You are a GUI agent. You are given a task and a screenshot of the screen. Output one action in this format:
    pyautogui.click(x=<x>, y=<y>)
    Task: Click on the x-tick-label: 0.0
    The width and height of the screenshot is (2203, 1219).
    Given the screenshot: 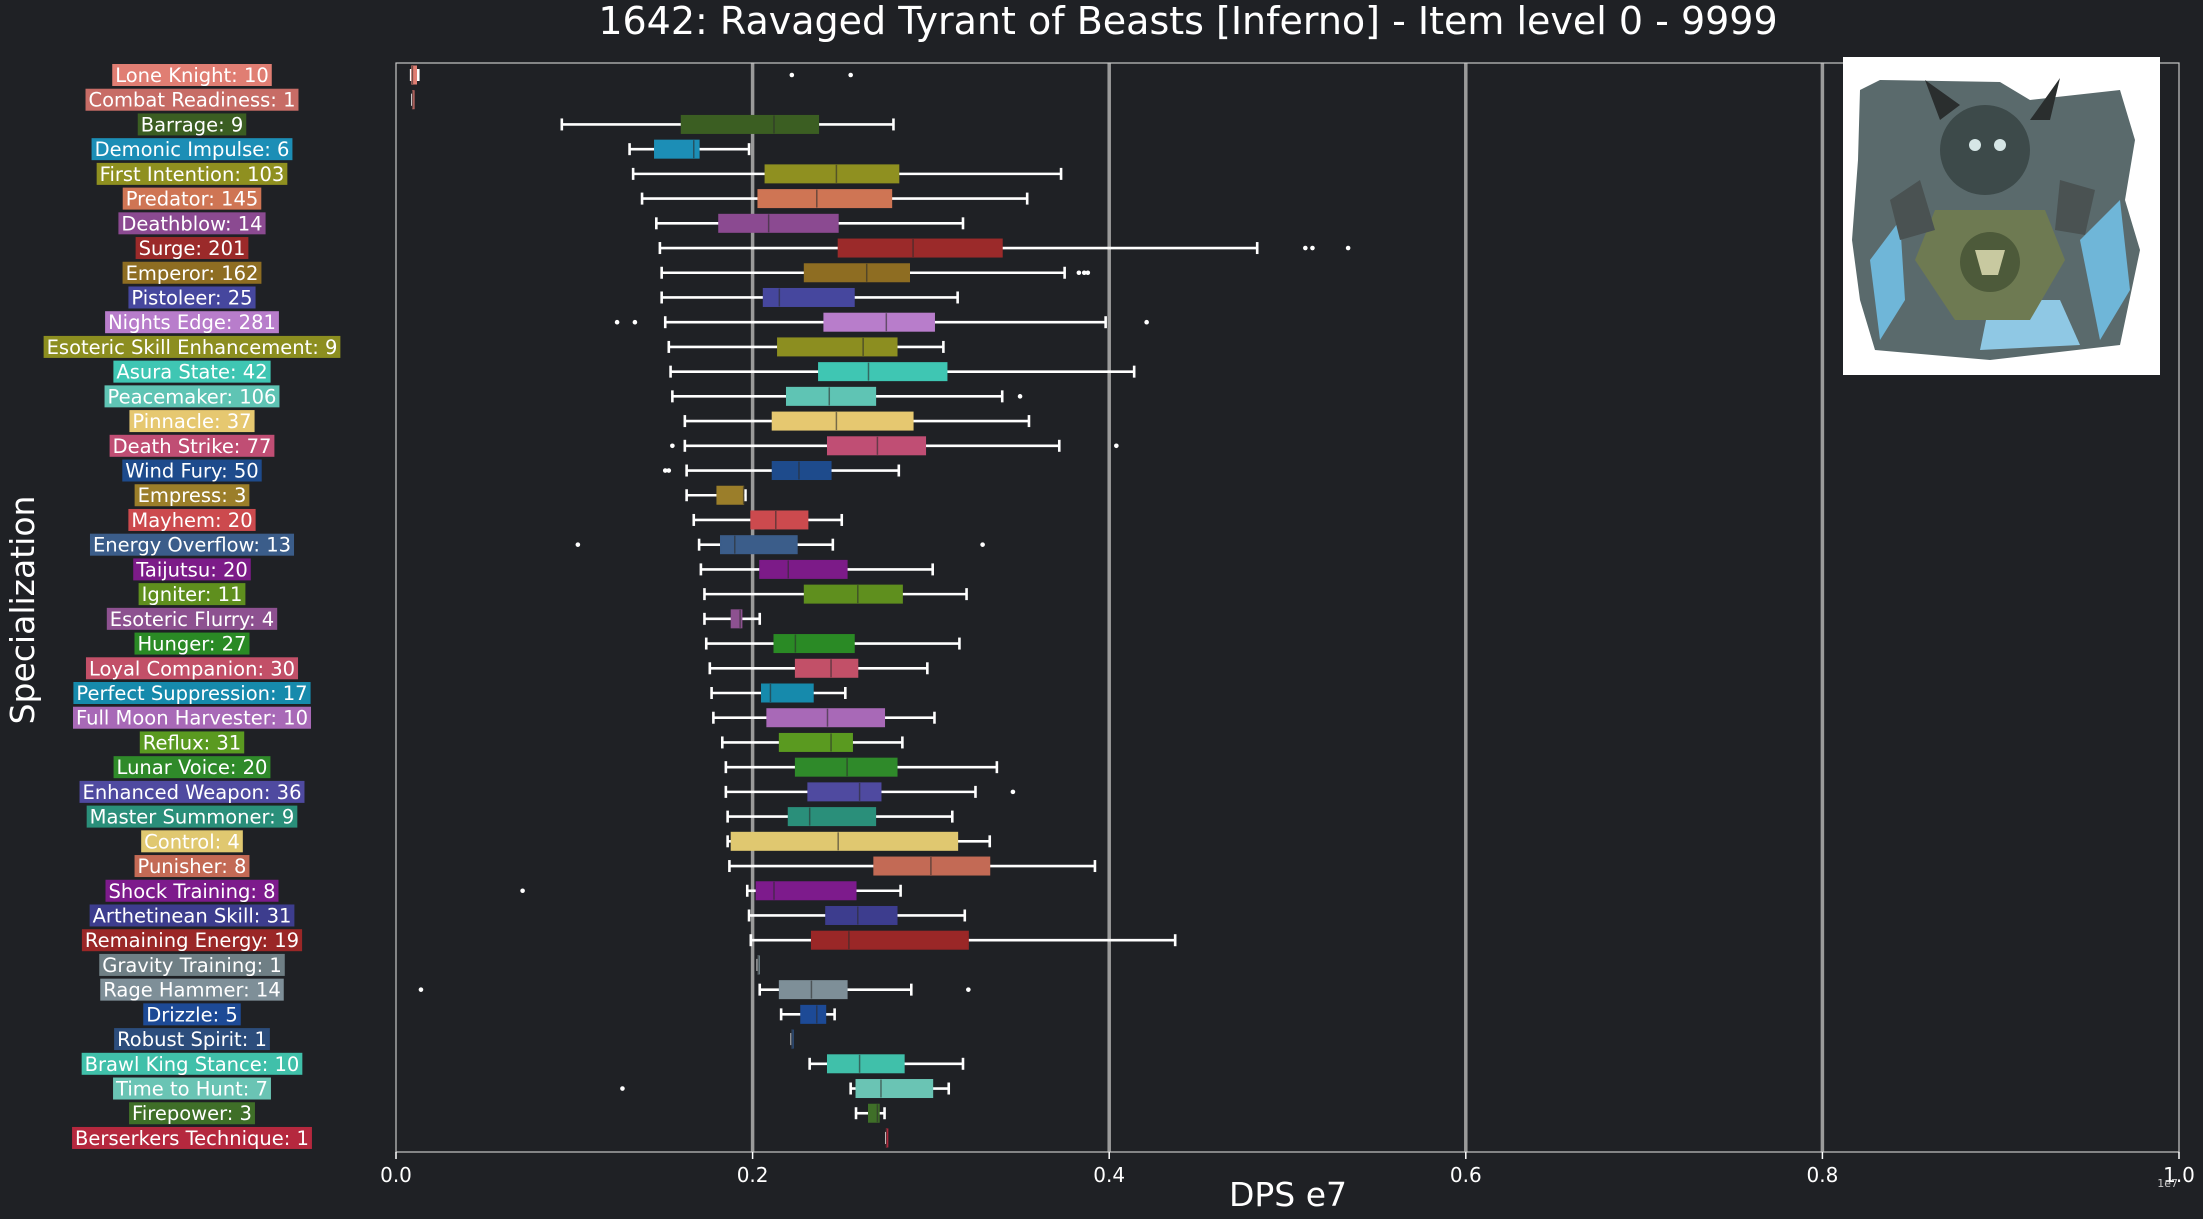 What is the action you would take?
    pyautogui.click(x=396, y=1175)
    